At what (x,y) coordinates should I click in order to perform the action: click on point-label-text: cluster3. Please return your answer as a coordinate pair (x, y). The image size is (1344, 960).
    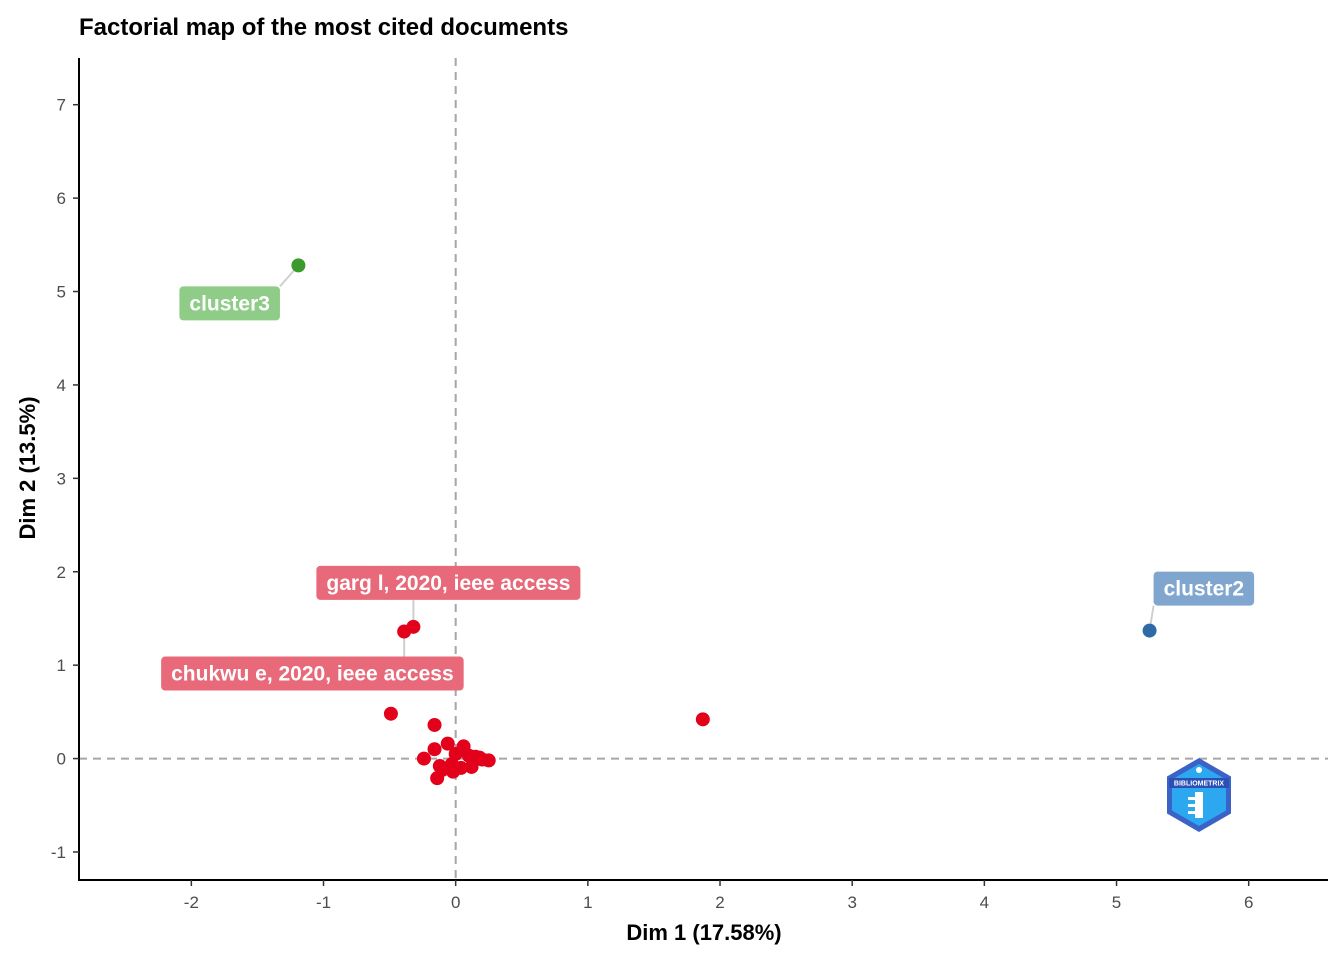
    Looking at the image, I should click on (229, 303).